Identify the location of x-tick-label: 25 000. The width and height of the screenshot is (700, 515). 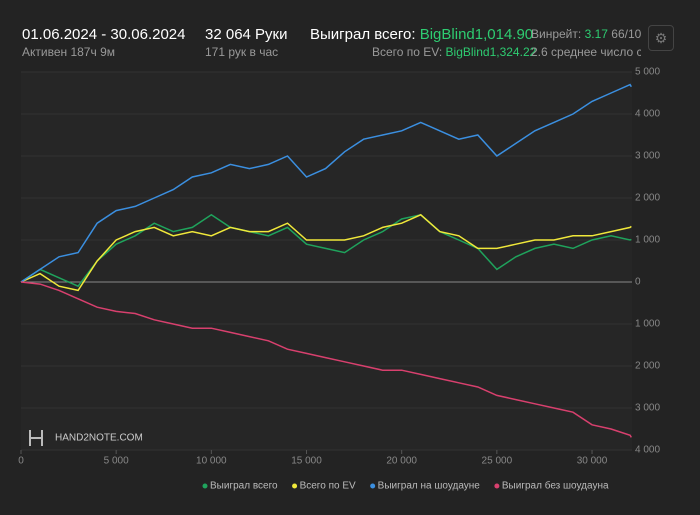
(497, 461).